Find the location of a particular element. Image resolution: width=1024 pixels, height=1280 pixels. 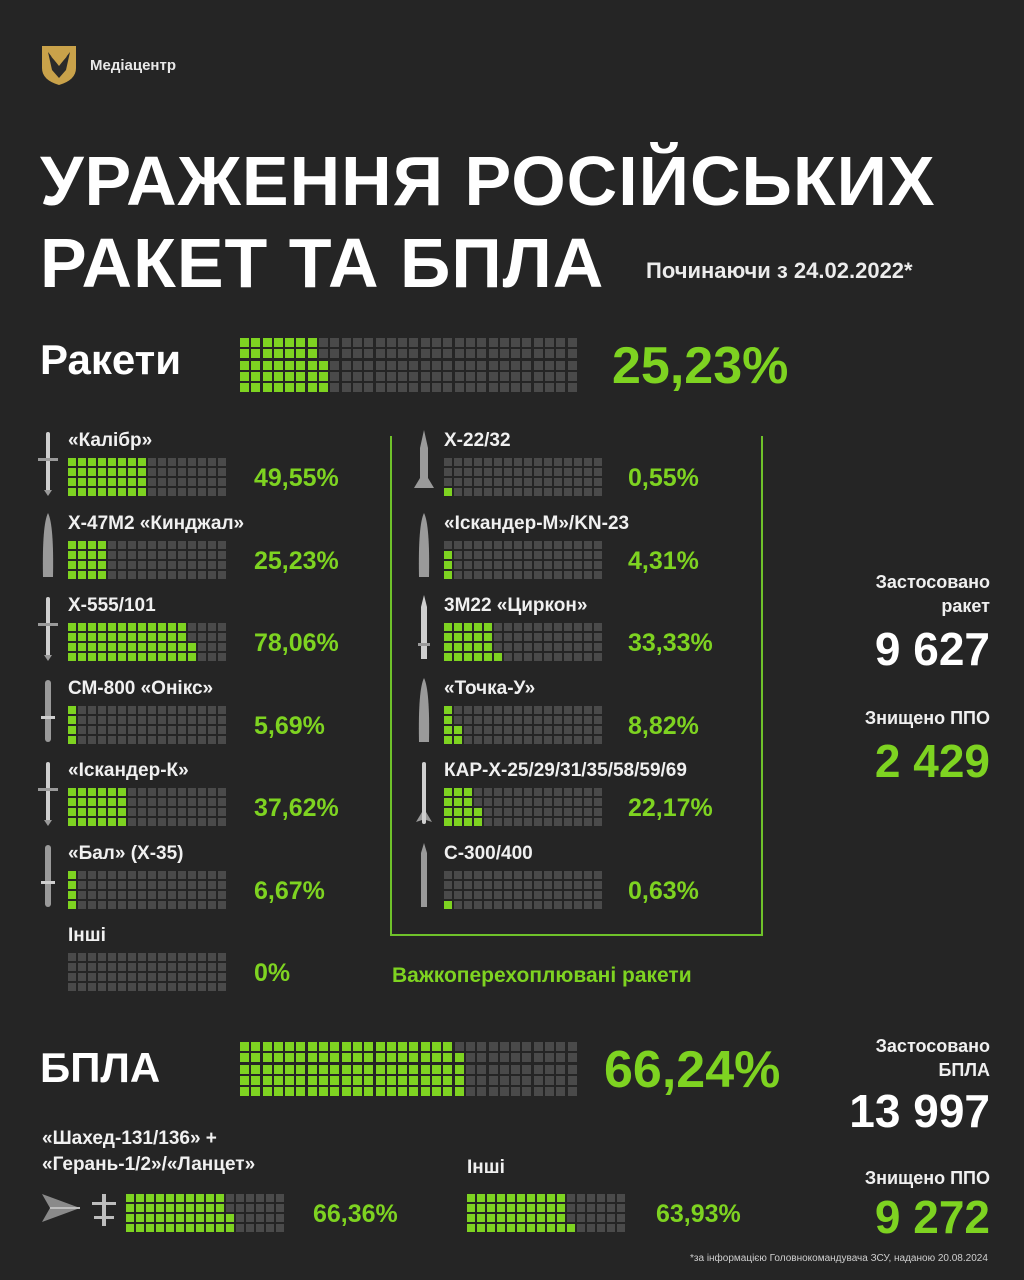

drones-other-grid is located at coordinates (546, 1213).